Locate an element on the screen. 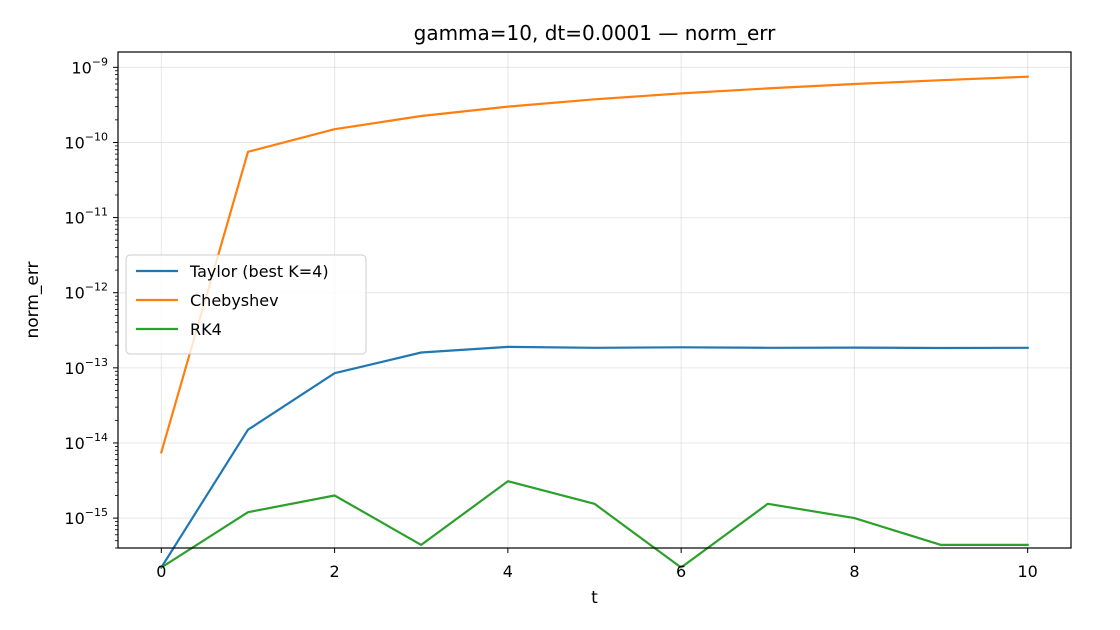  x-tick-label: 2 is located at coordinates (334, 571).